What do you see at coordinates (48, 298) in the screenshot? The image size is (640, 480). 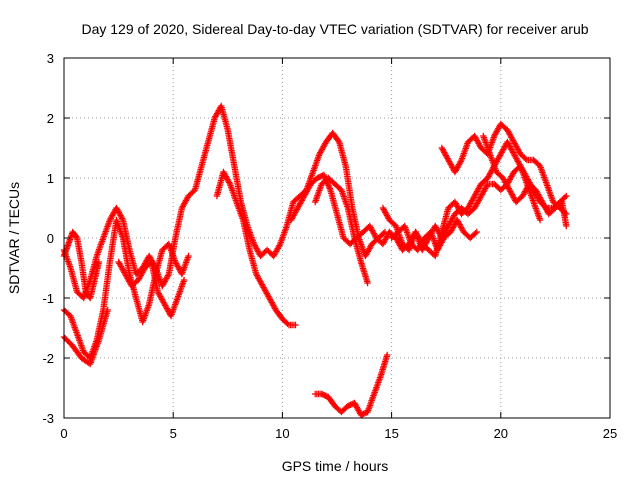 I see `y-tick-label: -1` at bounding box center [48, 298].